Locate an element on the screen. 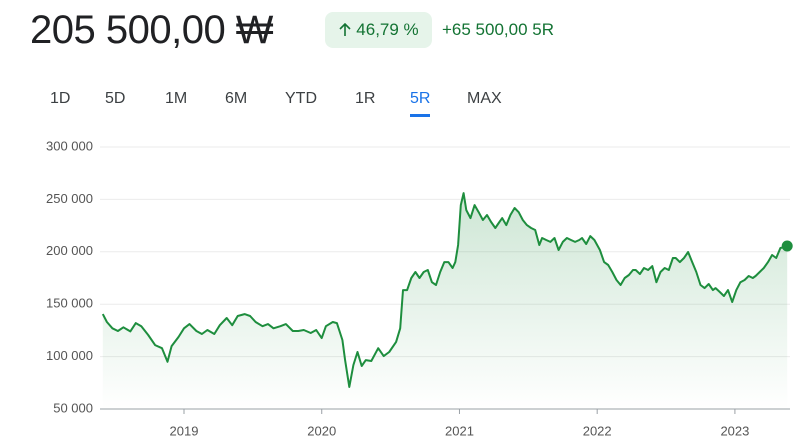 This screenshot has width=810, height=446. range-tab: 5R is located at coordinates (420, 103).